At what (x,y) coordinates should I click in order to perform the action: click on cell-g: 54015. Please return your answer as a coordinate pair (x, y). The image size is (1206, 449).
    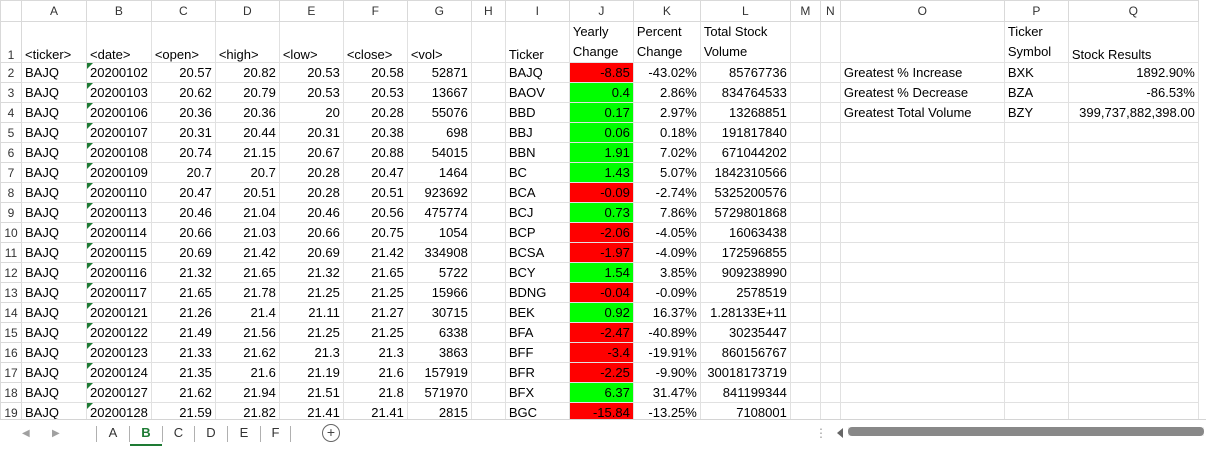
    Looking at the image, I should click on (439, 152).